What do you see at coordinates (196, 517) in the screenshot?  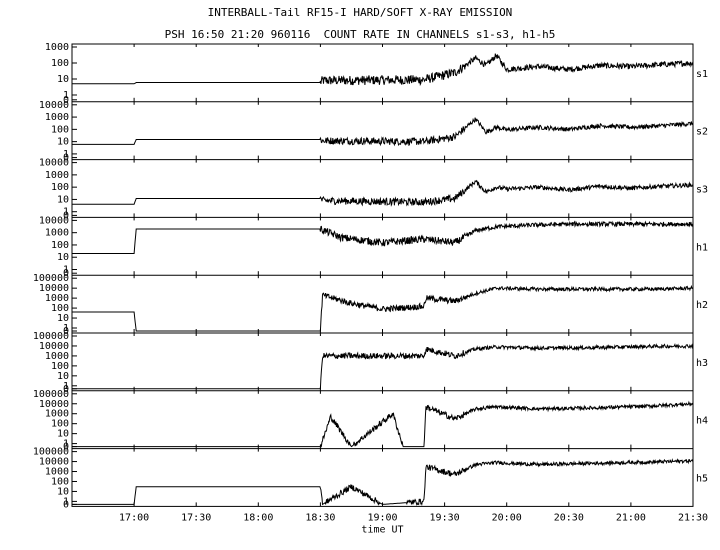 I see `x-tick-label: 17:30` at bounding box center [196, 517].